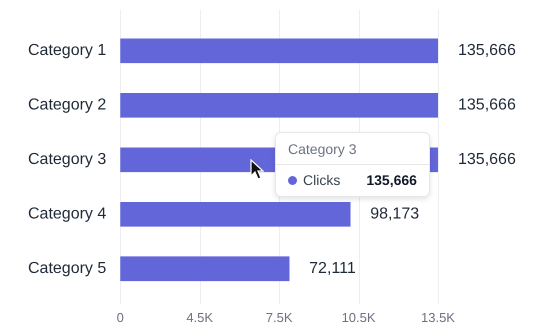 This screenshot has width=552, height=332. What do you see at coordinates (395, 214) in the screenshot?
I see `data-label: 98,173` at bounding box center [395, 214].